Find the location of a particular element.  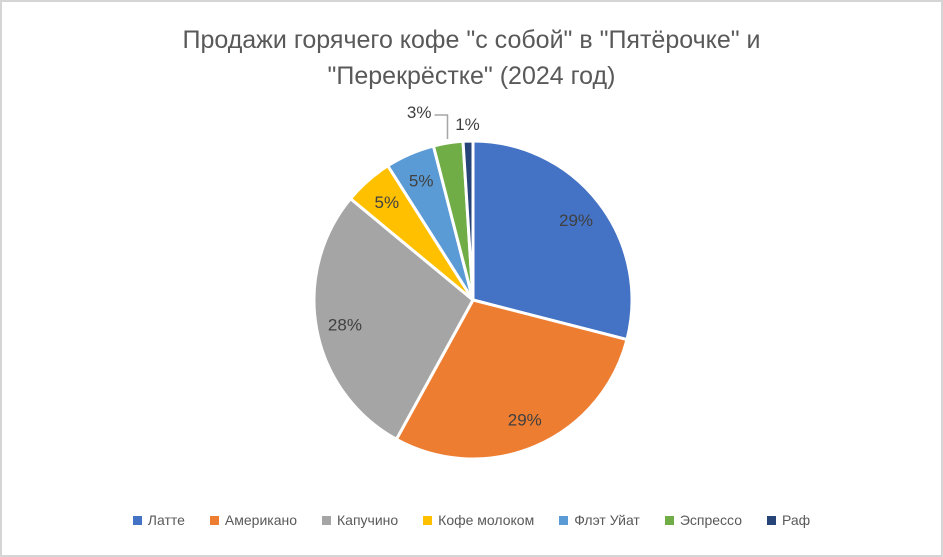

slice-label-6: 1% is located at coordinates (467, 124).